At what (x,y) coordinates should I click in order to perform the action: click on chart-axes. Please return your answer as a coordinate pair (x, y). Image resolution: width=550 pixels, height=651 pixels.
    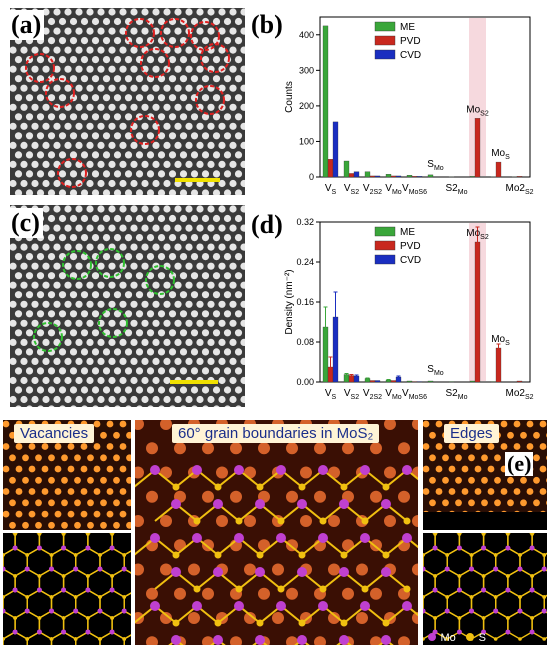
    Looking at the image, I should click on (425, 97).